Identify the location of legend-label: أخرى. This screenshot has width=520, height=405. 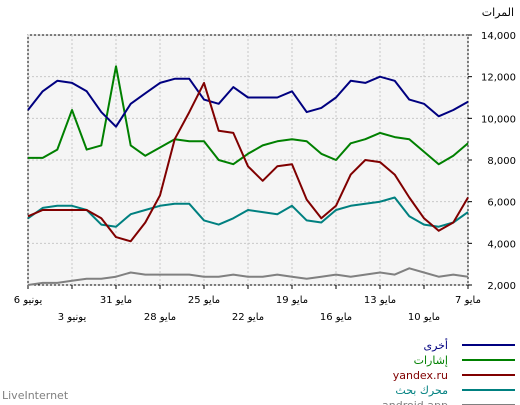
(435, 345).